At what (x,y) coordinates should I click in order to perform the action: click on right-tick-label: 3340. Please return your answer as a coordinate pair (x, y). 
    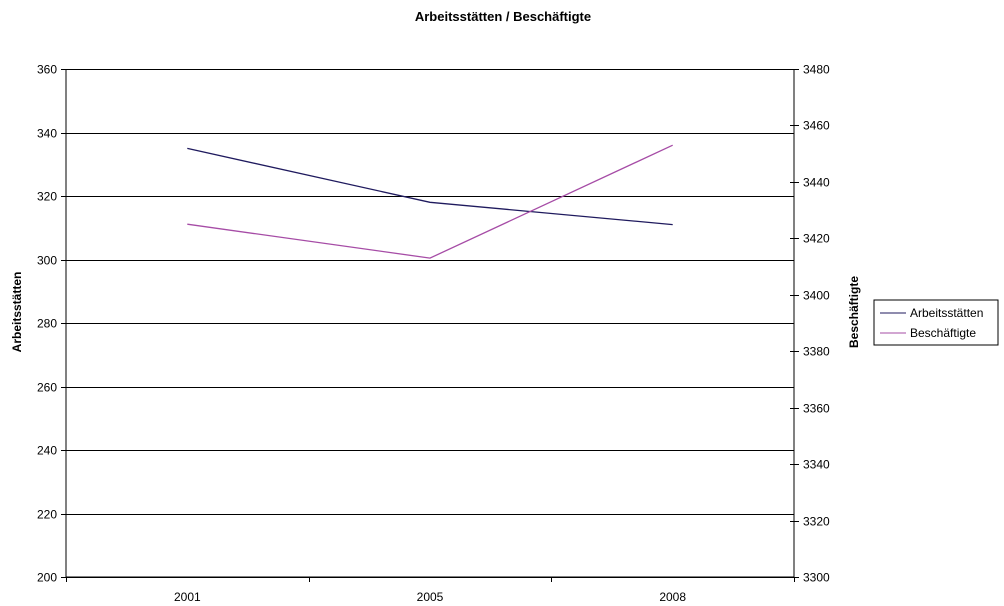
    Looking at the image, I should click on (816, 465).